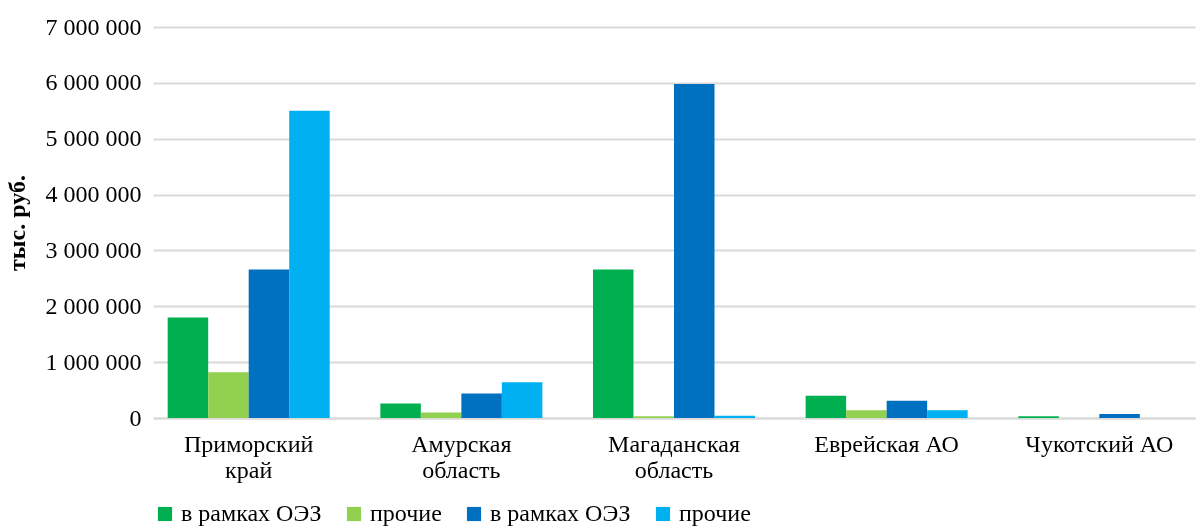 This screenshot has width=1200, height=531. Describe the element at coordinates (249, 456) in the screenshot. I see `x-tick-label: Приморский край` at that location.